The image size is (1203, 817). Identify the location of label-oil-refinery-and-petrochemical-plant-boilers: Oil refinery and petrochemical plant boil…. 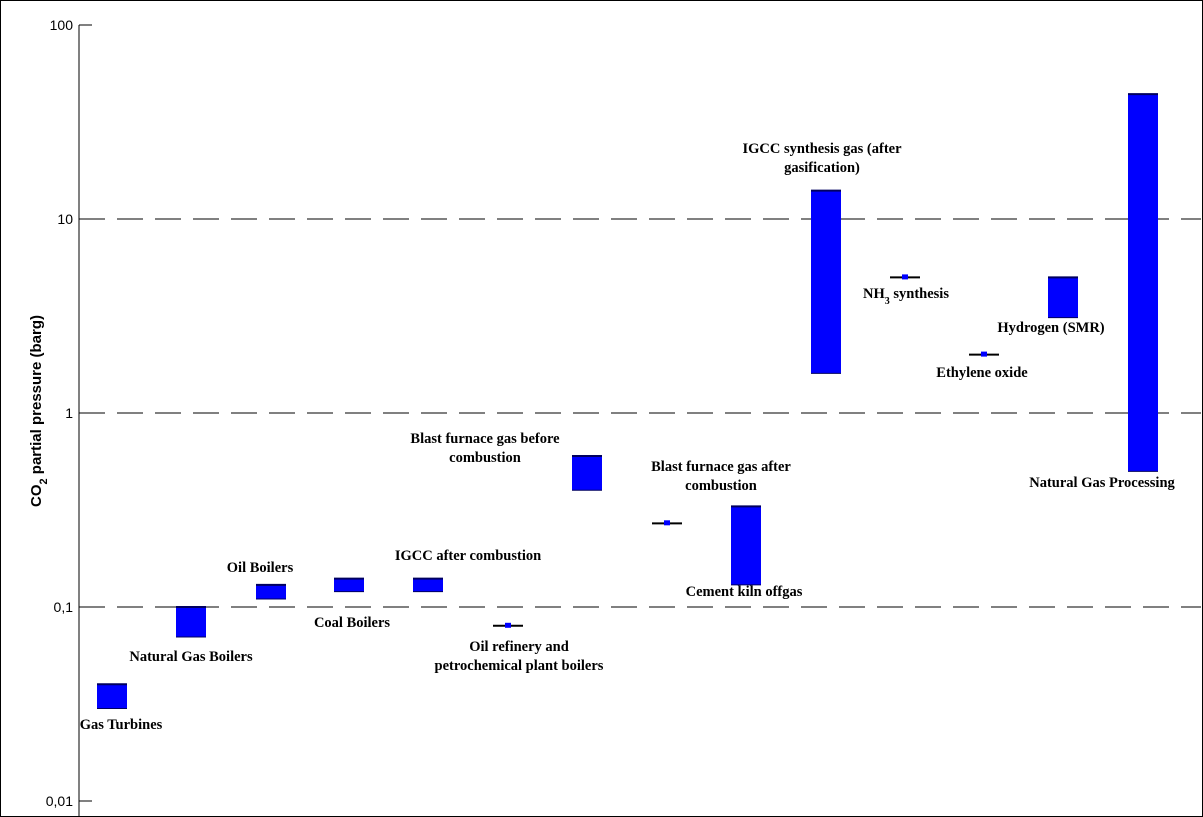
(519, 656).